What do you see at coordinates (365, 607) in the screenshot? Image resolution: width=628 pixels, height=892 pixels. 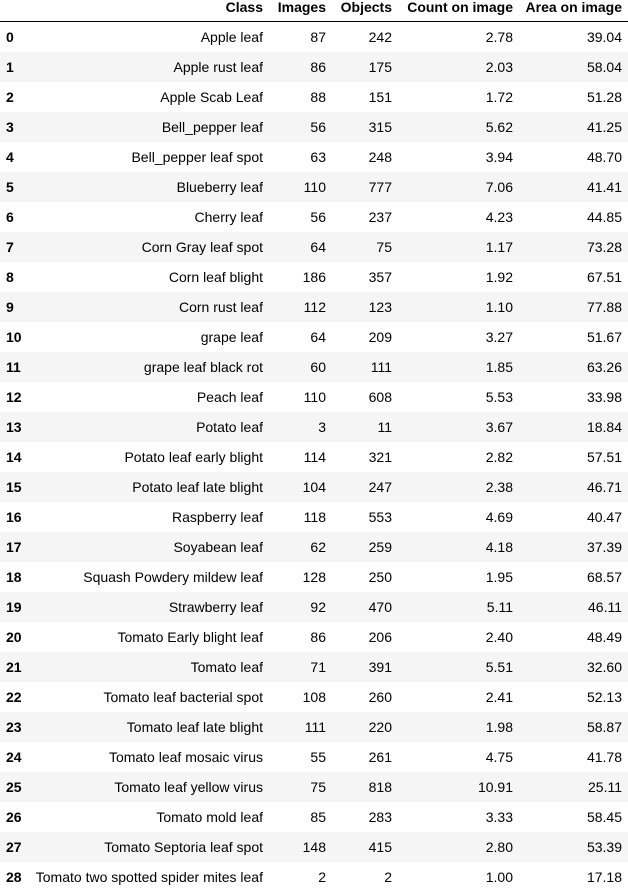 I see `objects-cell: 470` at bounding box center [365, 607].